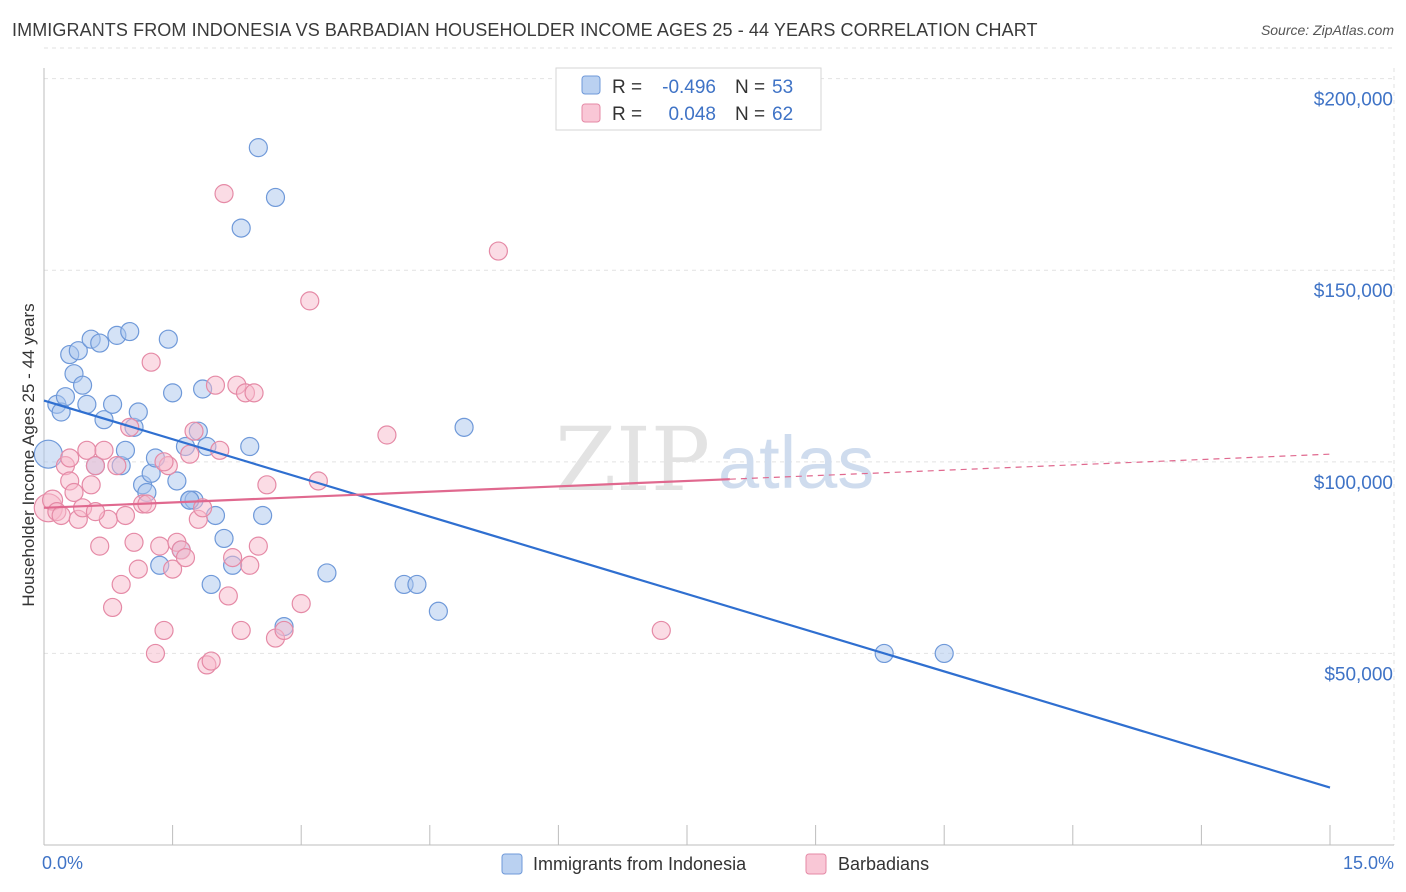 Image resolution: width=1406 pixels, height=892 pixels. What do you see at coordinates (1353, 388) in the screenshot?
I see `y-tick-labels: $50,000 $100,000 $150,000 $200,000` at bounding box center [1353, 388].